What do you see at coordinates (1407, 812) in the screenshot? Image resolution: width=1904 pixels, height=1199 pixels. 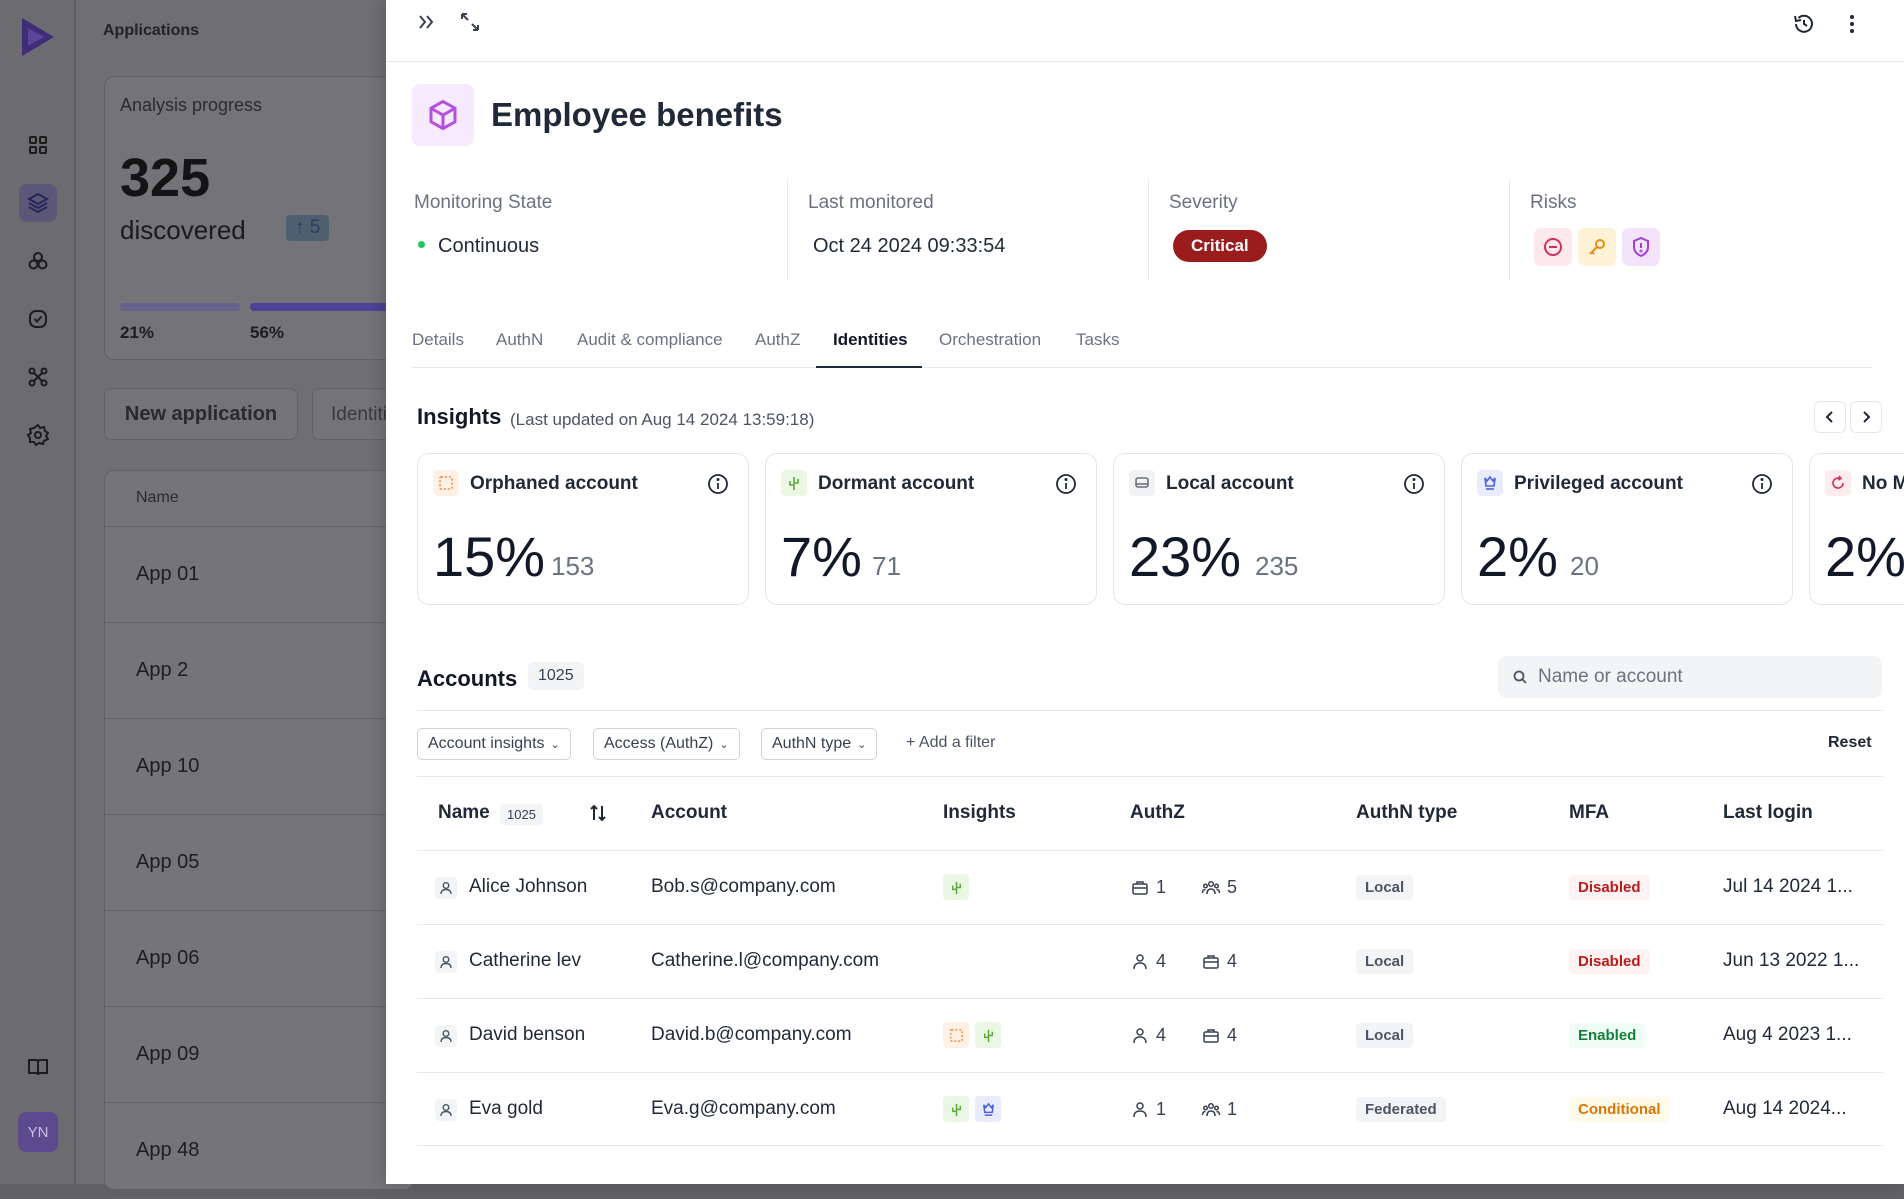 I see `column-header-authn: AuthN type` at bounding box center [1407, 812].